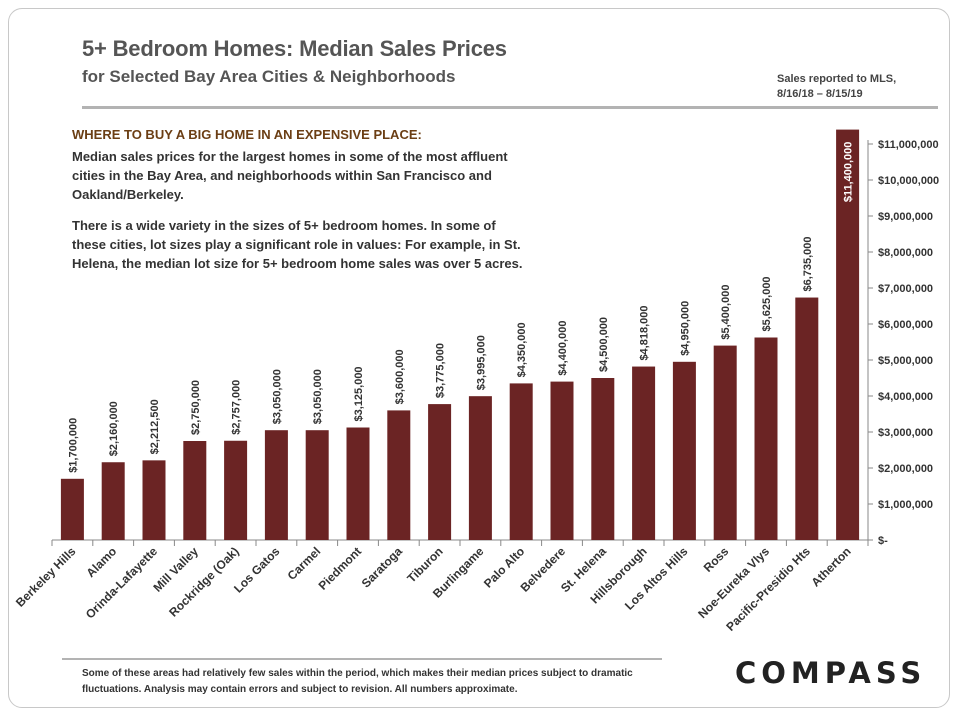 This screenshot has width=960, height=720. I want to click on compass-logo: COMPASS, so click(831, 673).